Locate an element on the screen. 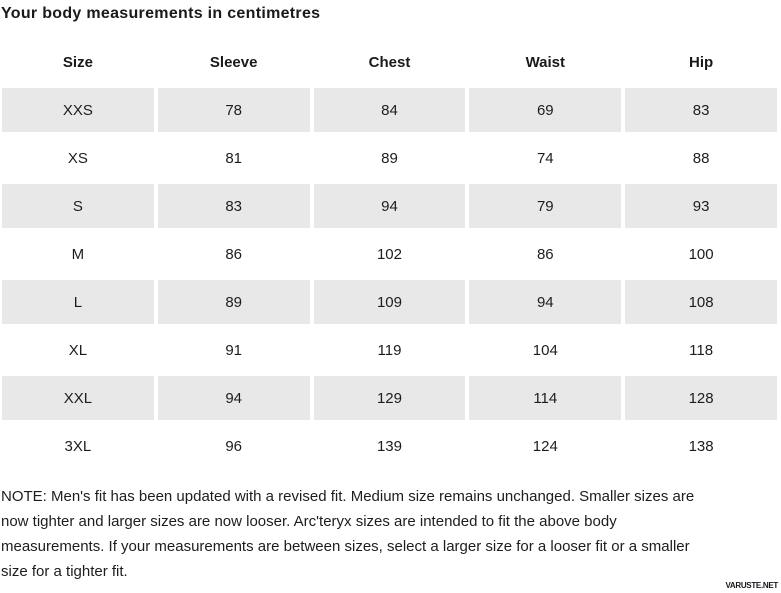 This screenshot has width=781, height=593. column-header: Hip is located at coordinates (701, 62).